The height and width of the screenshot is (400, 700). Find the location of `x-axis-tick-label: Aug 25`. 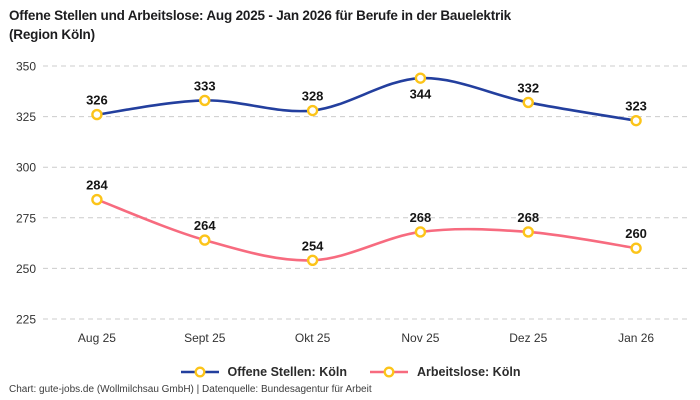

x-axis-tick-label: Aug 25 is located at coordinates (97, 338).